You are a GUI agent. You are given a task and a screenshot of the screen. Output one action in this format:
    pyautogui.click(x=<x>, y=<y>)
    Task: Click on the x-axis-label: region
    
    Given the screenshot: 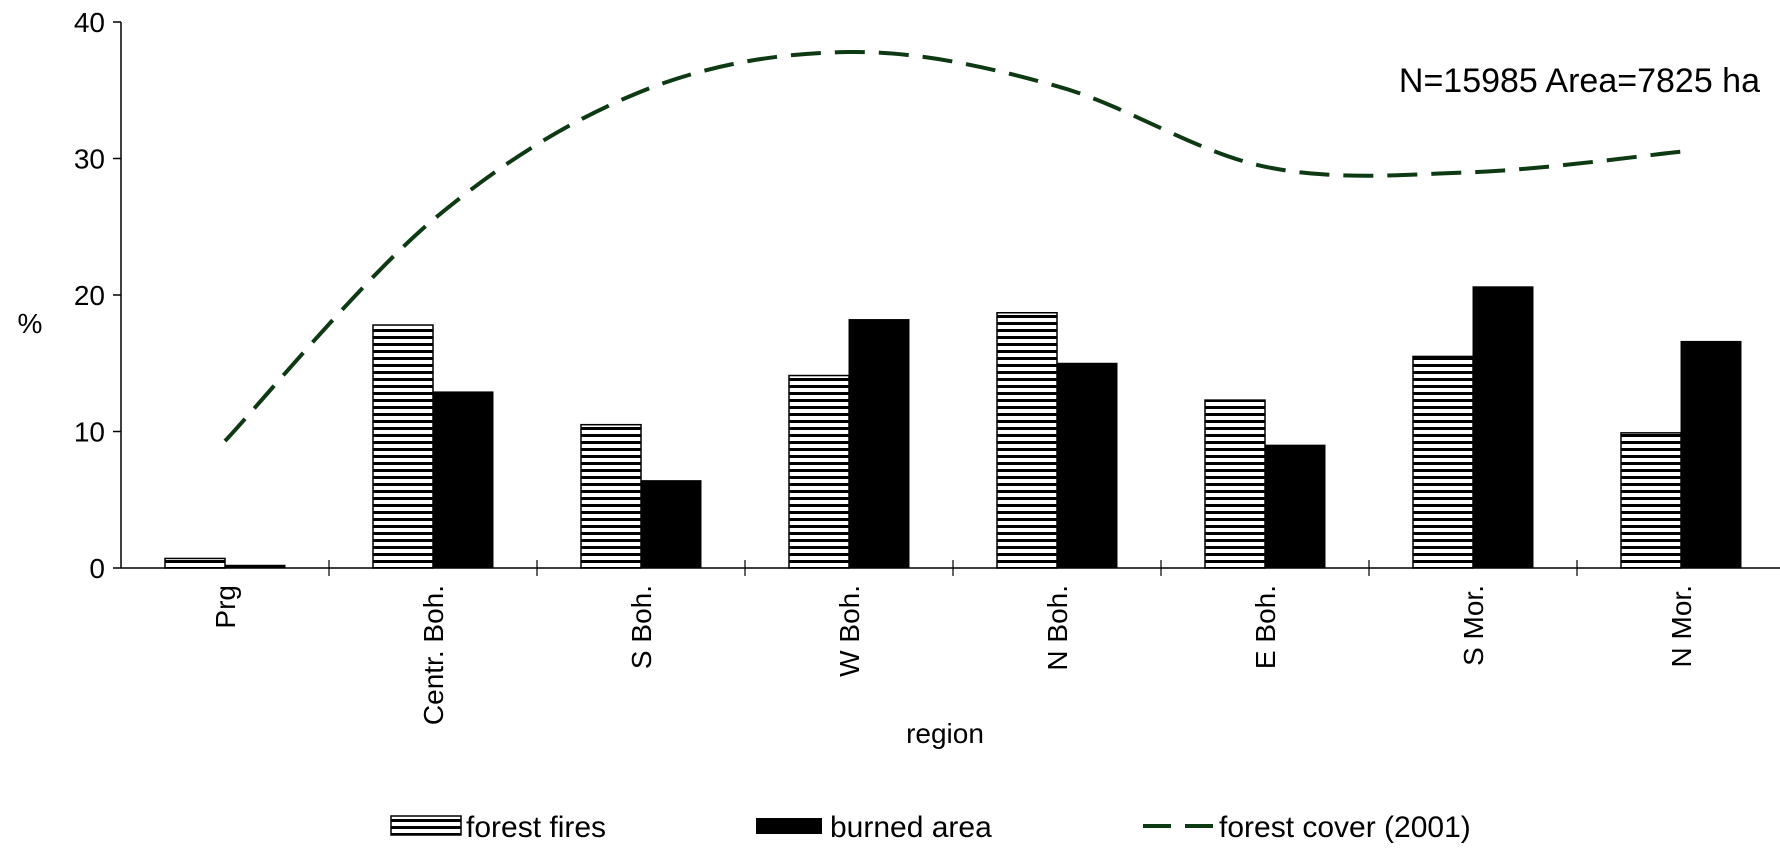 What is the action you would take?
    pyautogui.click(x=945, y=733)
    